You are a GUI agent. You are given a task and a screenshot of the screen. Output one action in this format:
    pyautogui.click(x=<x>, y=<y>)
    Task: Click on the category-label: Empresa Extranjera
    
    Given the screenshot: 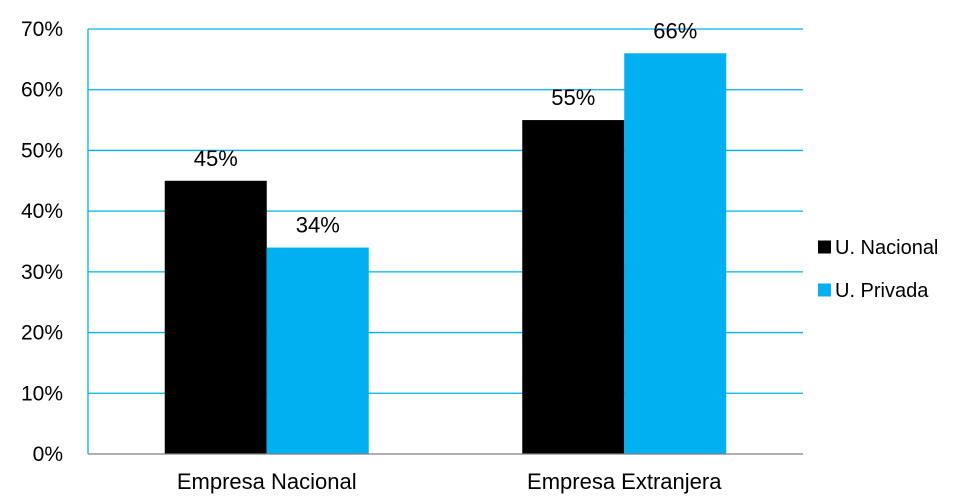 What is the action you would take?
    pyautogui.click(x=624, y=481)
    